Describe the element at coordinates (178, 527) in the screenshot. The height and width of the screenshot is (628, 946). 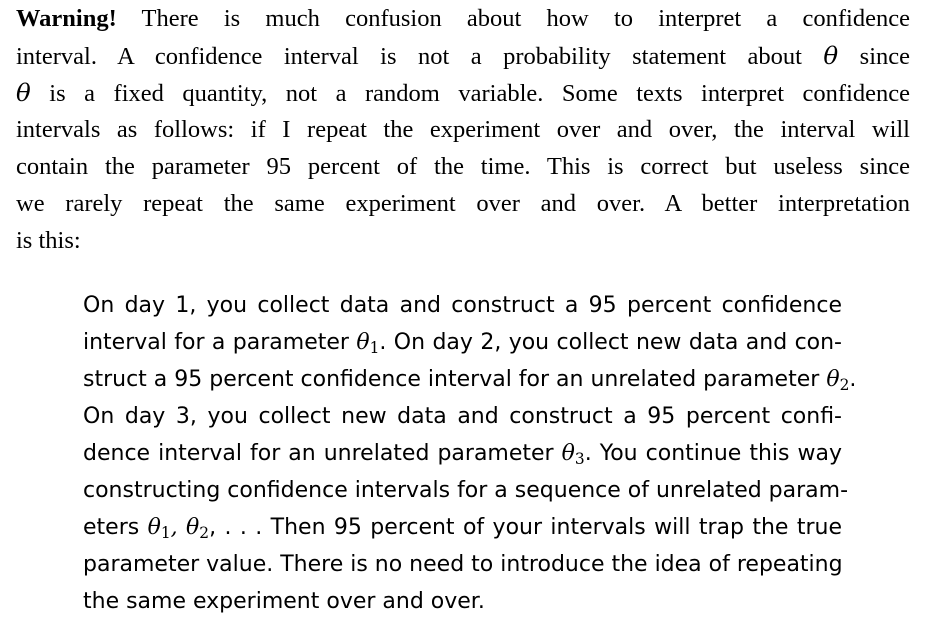
I see `comma: ,` at that location.